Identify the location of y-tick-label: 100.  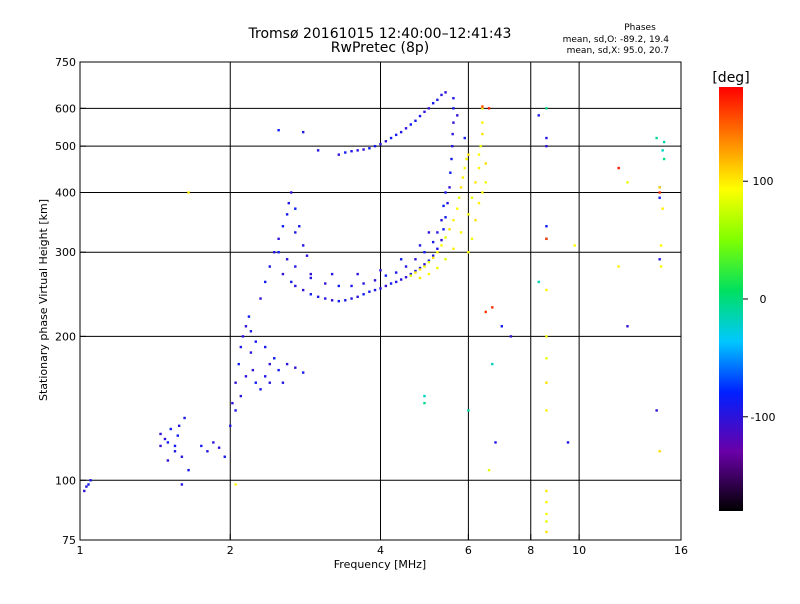
(65, 480).